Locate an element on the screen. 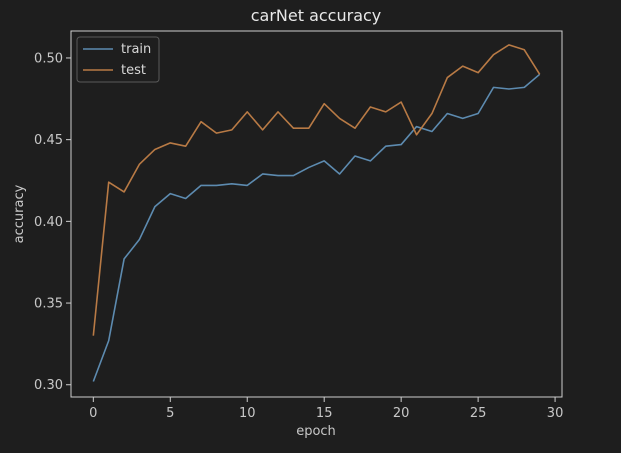  y-tick-label: 0.40 is located at coordinates (48, 222).